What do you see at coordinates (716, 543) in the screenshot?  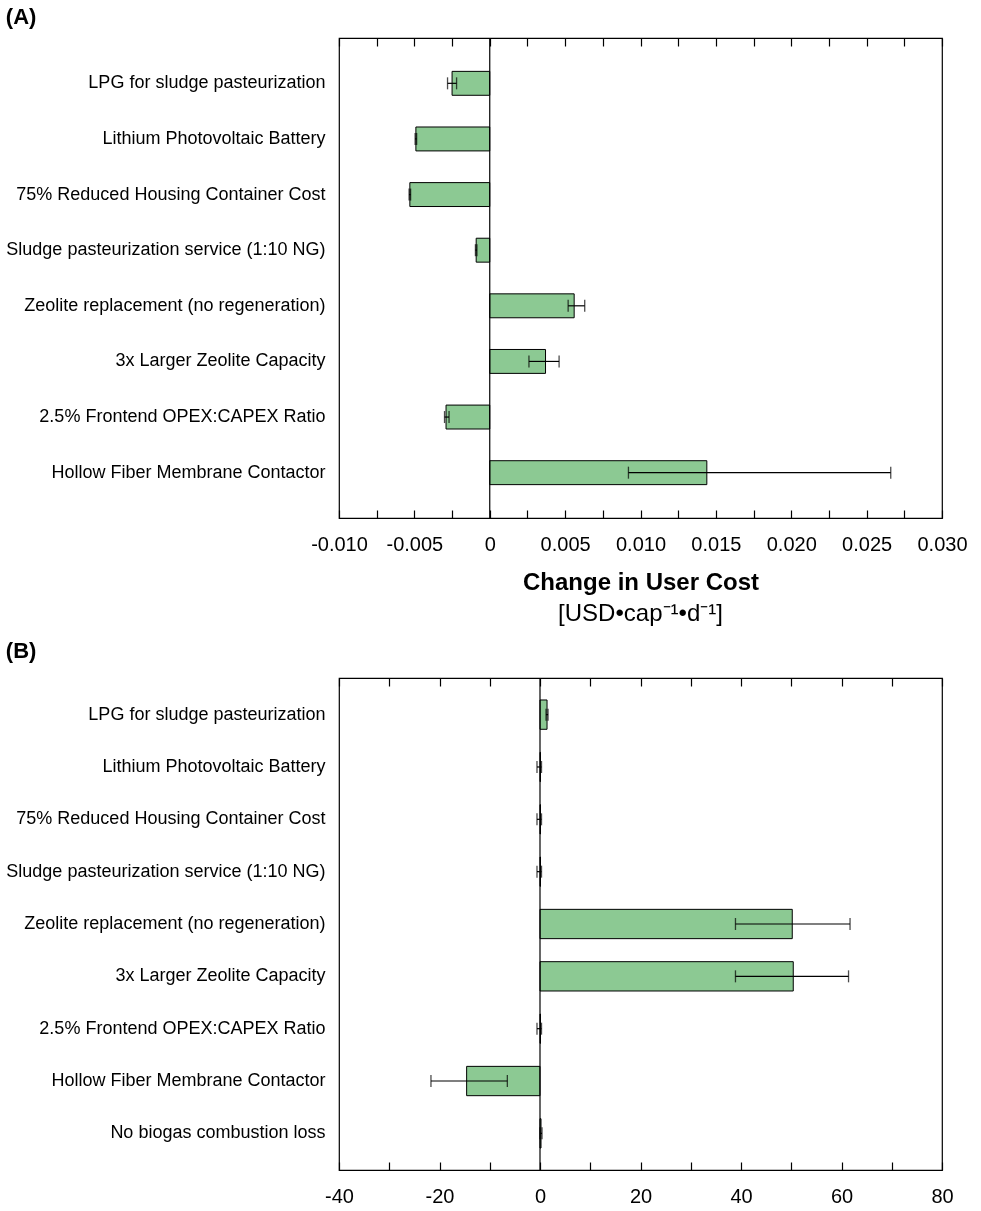 I see `x-tick-label: 0.015` at bounding box center [716, 543].